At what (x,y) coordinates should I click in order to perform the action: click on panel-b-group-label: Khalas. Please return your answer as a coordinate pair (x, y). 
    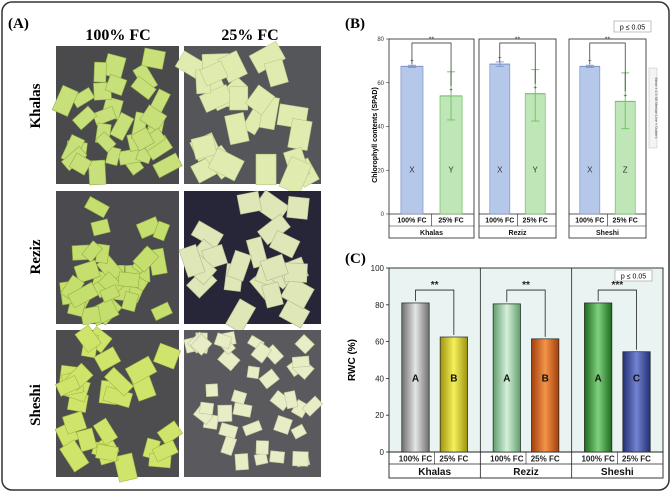
    Looking at the image, I should click on (431, 233).